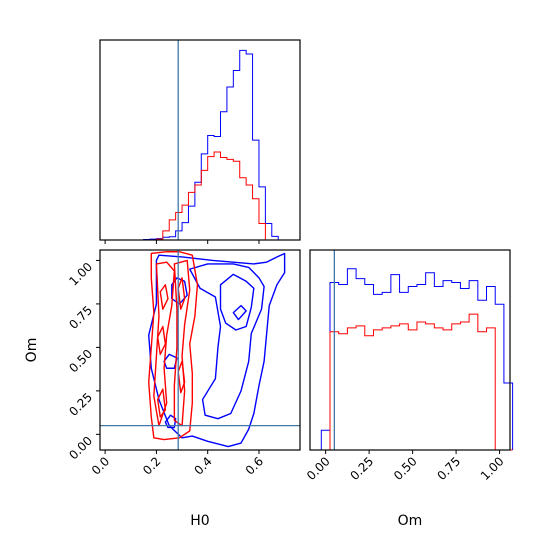  I want to click on om-x-tick-label-2: 0.50, so click(405, 468).